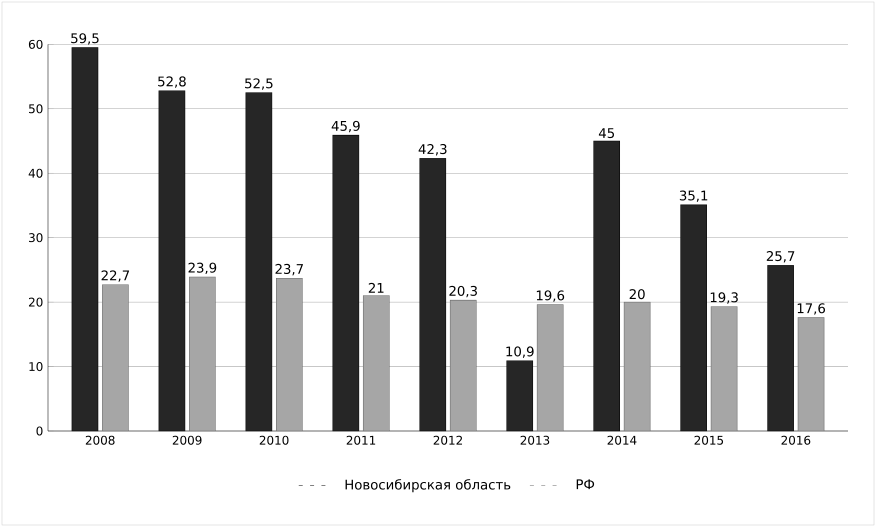  What do you see at coordinates (428, 485) in the screenshot?
I see `legend-label: Новосибирская область` at bounding box center [428, 485].